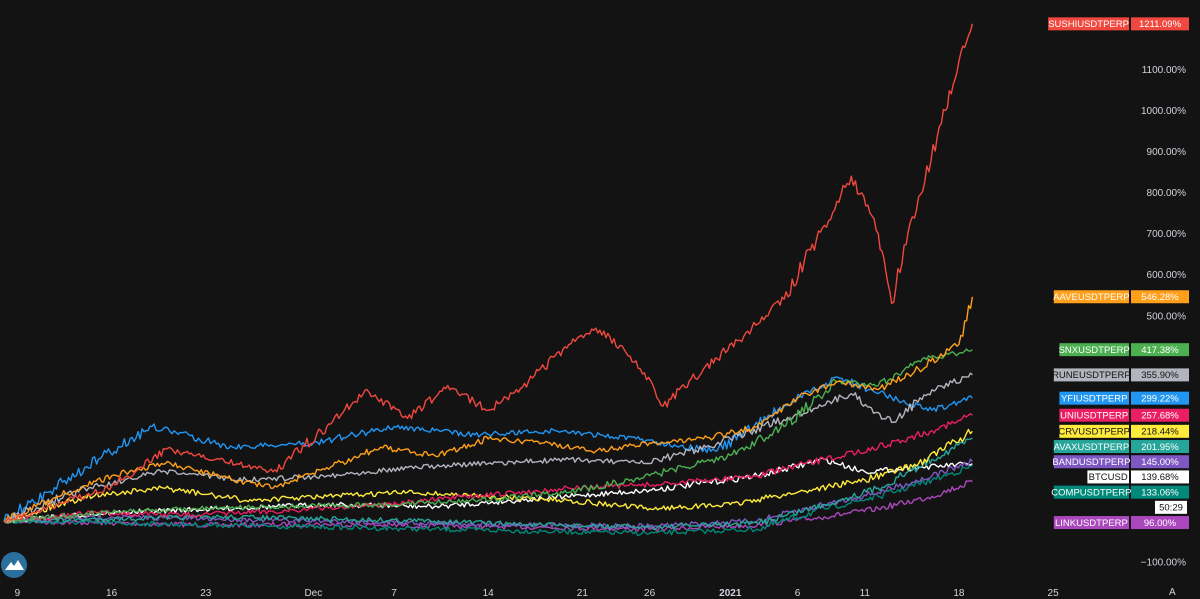 The width and height of the screenshot is (1200, 599). I want to click on price-tag-avaxusdtperp: AVAXUSDTPERP 201.95%, so click(1121, 447).